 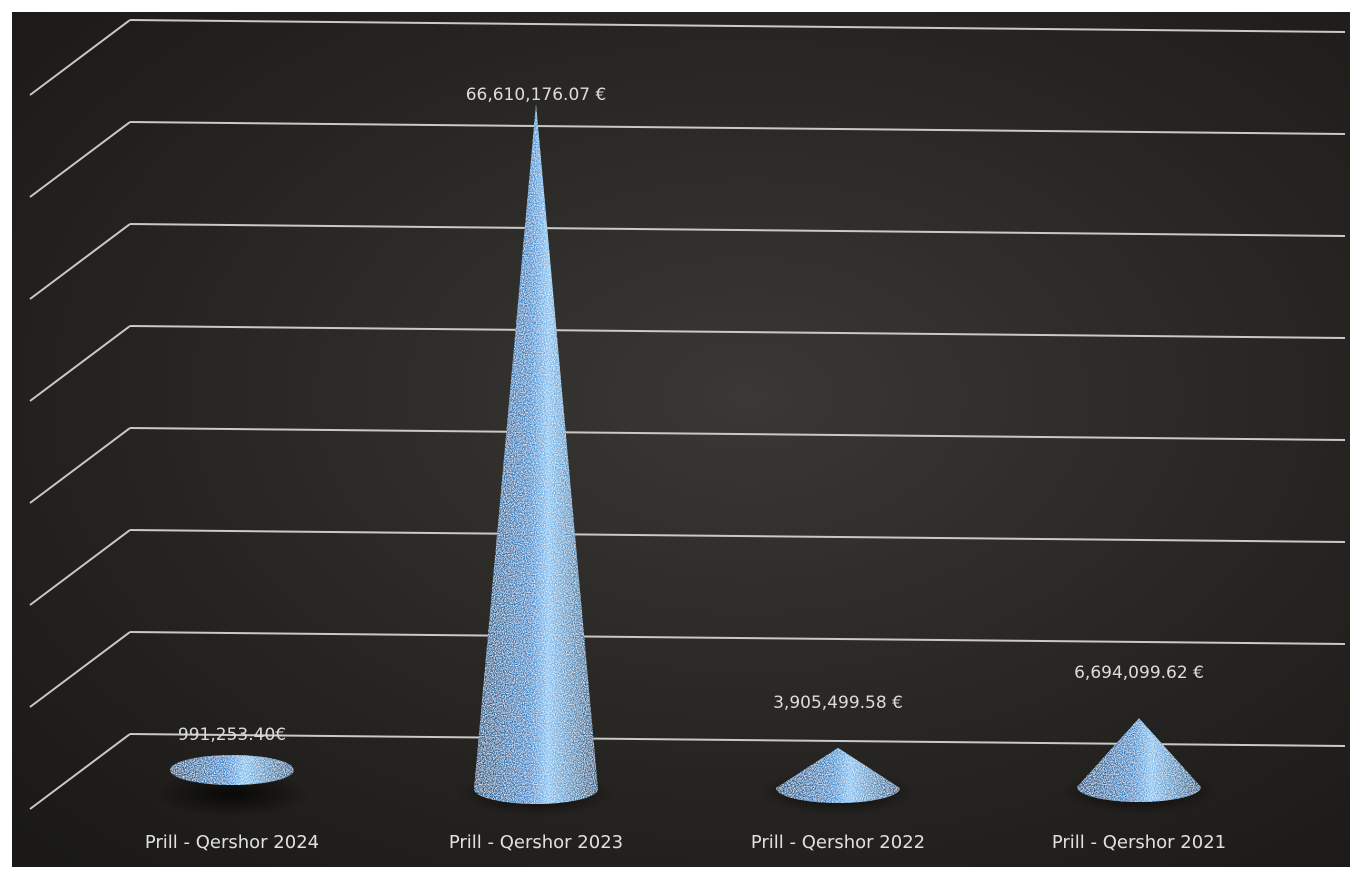 I want to click on x-tick-label: Prill - Qershor 2023, so click(x=536, y=842).